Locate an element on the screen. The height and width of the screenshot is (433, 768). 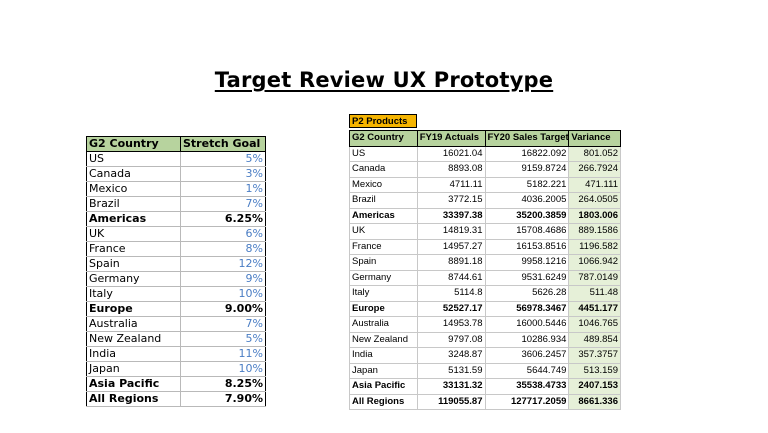
stretch-goal-cell: 9% is located at coordinates (223, 279).